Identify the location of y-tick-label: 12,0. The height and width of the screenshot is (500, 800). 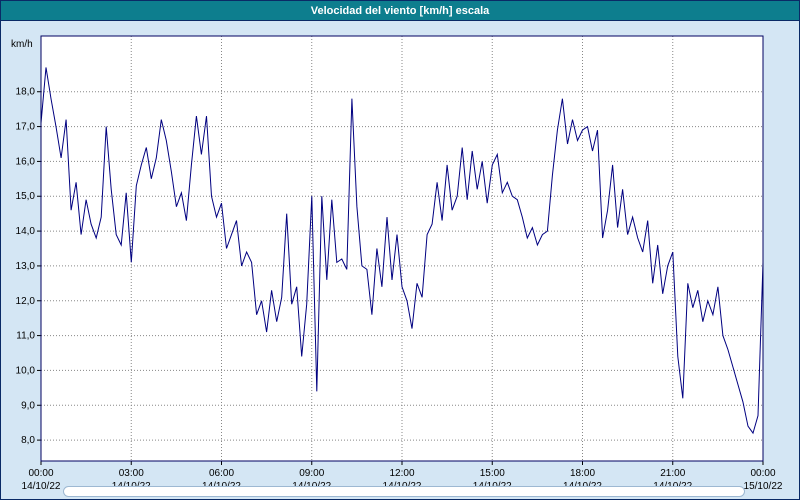
(26, 301).